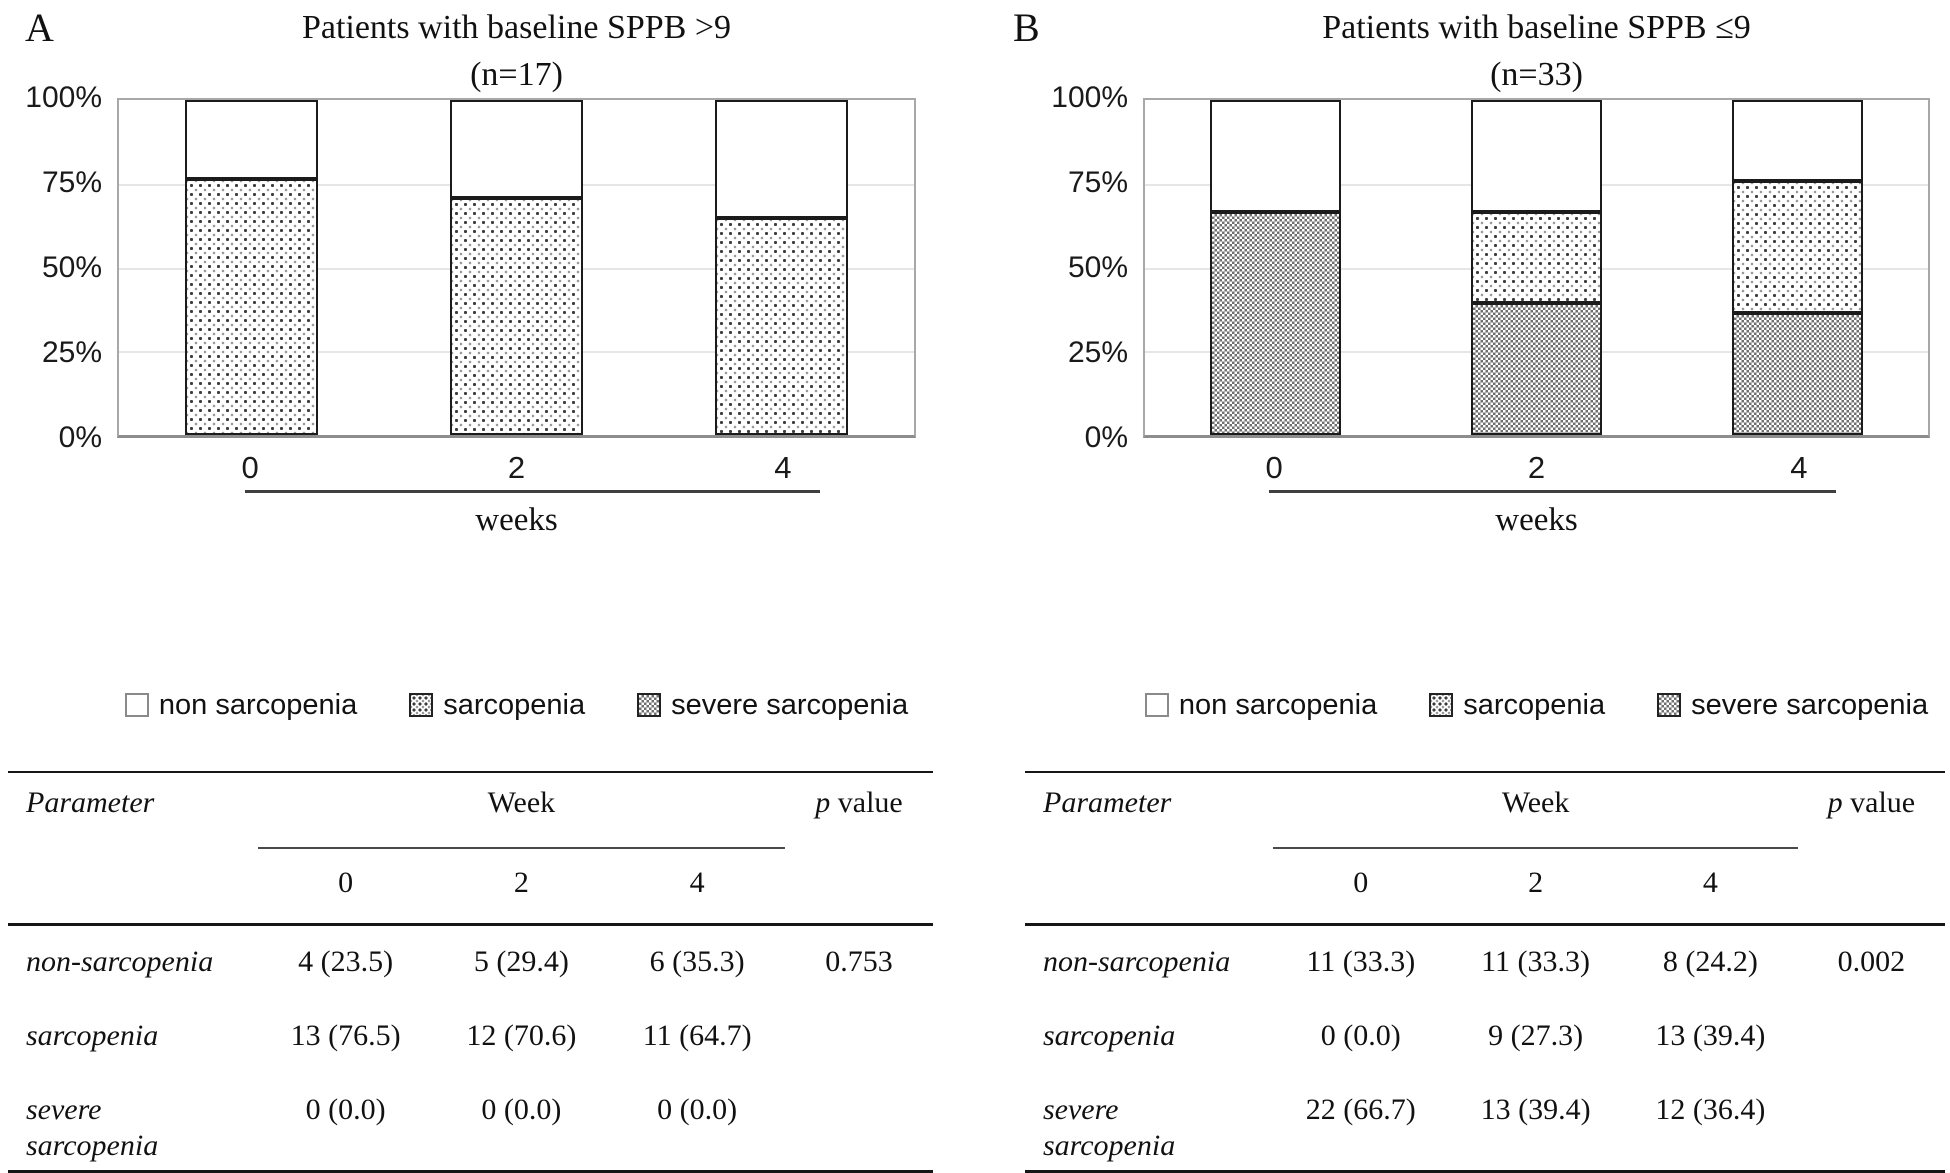 This screenshot has height=1173, width=1950. Describe the element at coordinates (1536, 1035) in the screenshot. I see `table-cell: 9 (27.3)` at that location.